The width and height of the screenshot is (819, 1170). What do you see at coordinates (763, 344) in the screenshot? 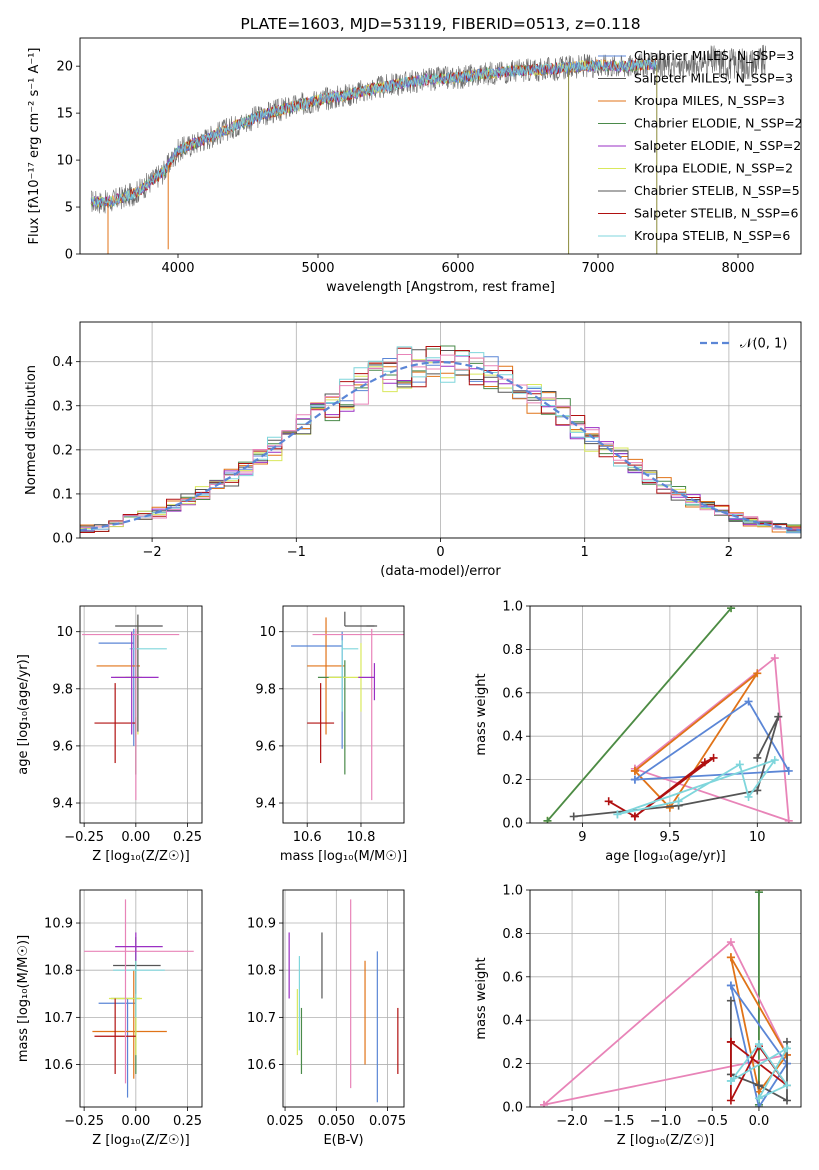
I see `legend-label: 𝒩(0, 1)` at bounding box center [763, 344].